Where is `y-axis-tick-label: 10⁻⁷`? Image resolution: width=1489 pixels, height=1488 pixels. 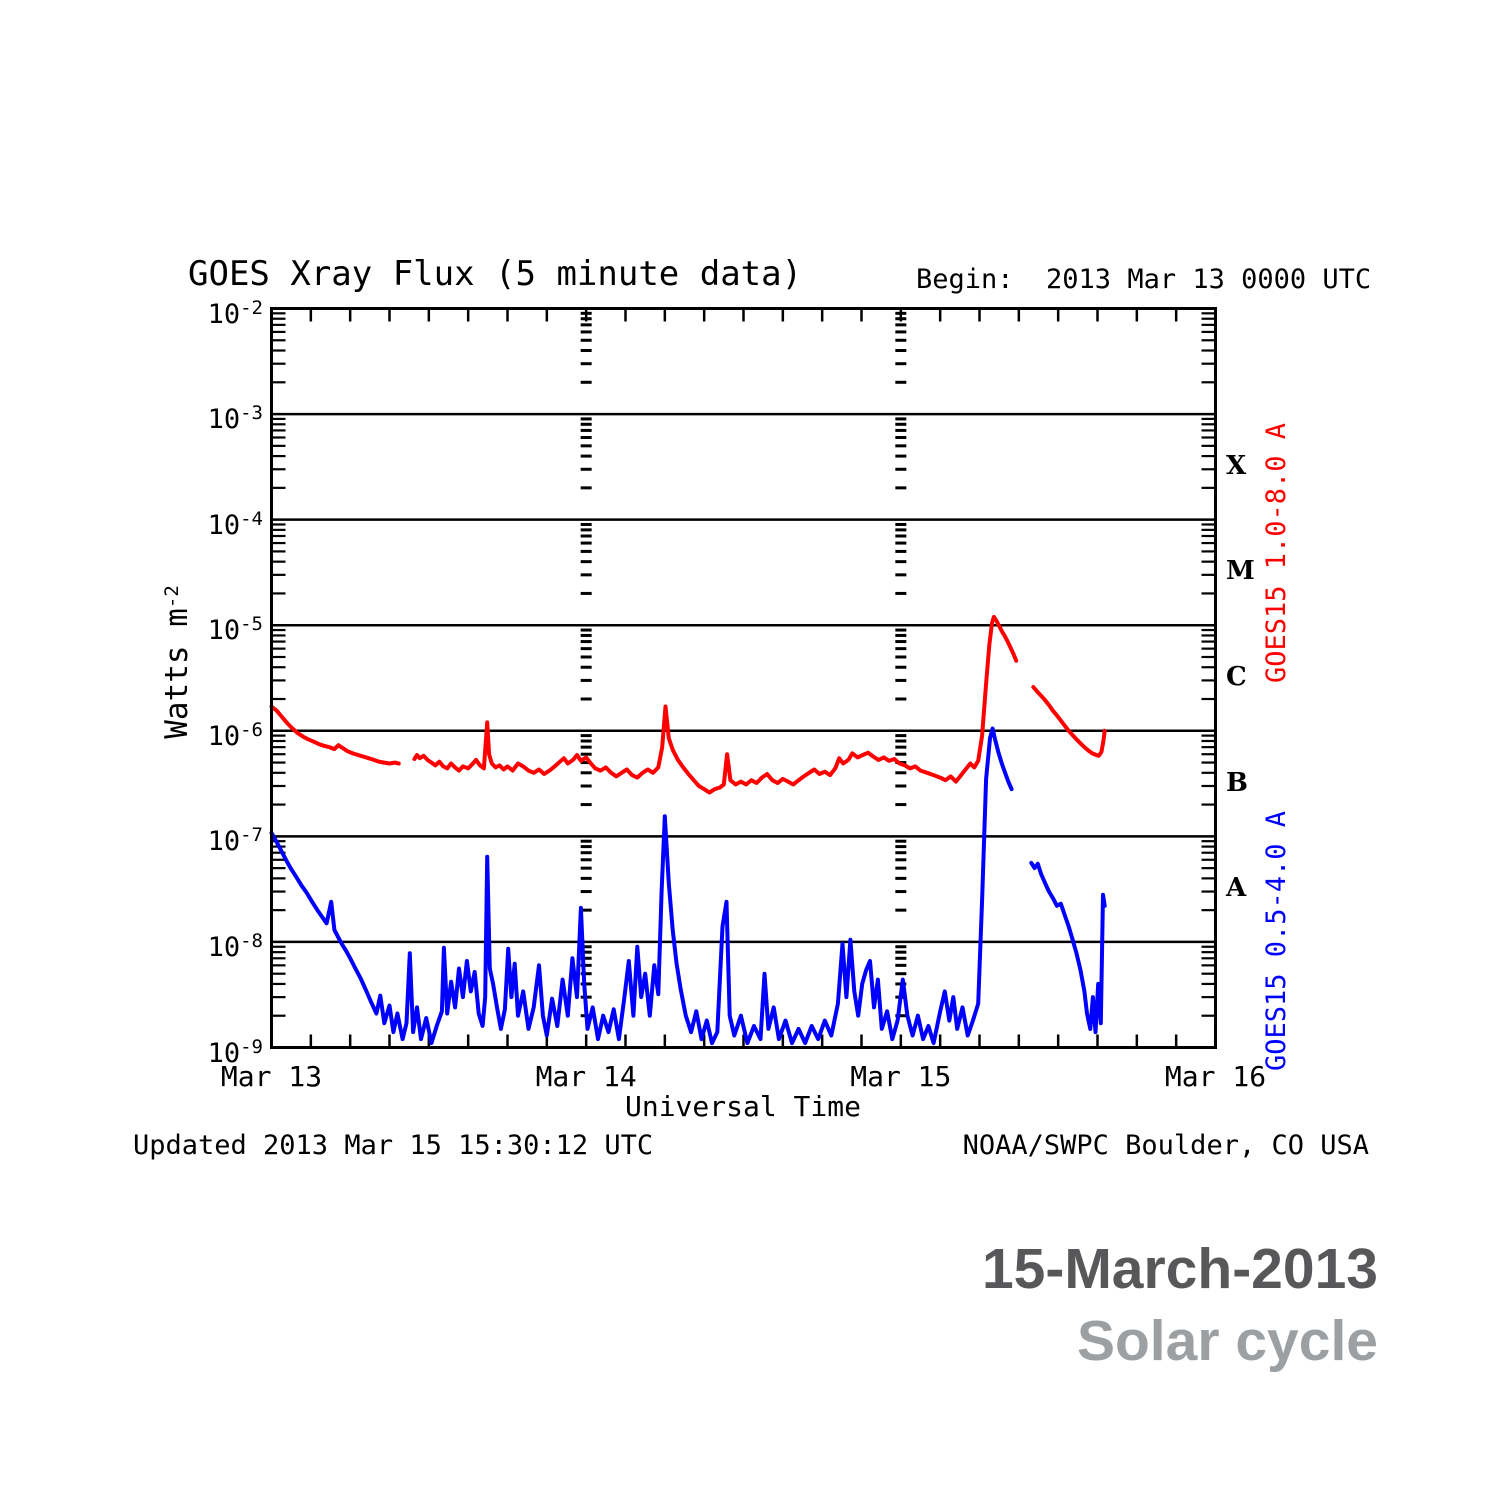 y-axis-tick-label: 10⁻⁷ is located at coordinates (235, 841).